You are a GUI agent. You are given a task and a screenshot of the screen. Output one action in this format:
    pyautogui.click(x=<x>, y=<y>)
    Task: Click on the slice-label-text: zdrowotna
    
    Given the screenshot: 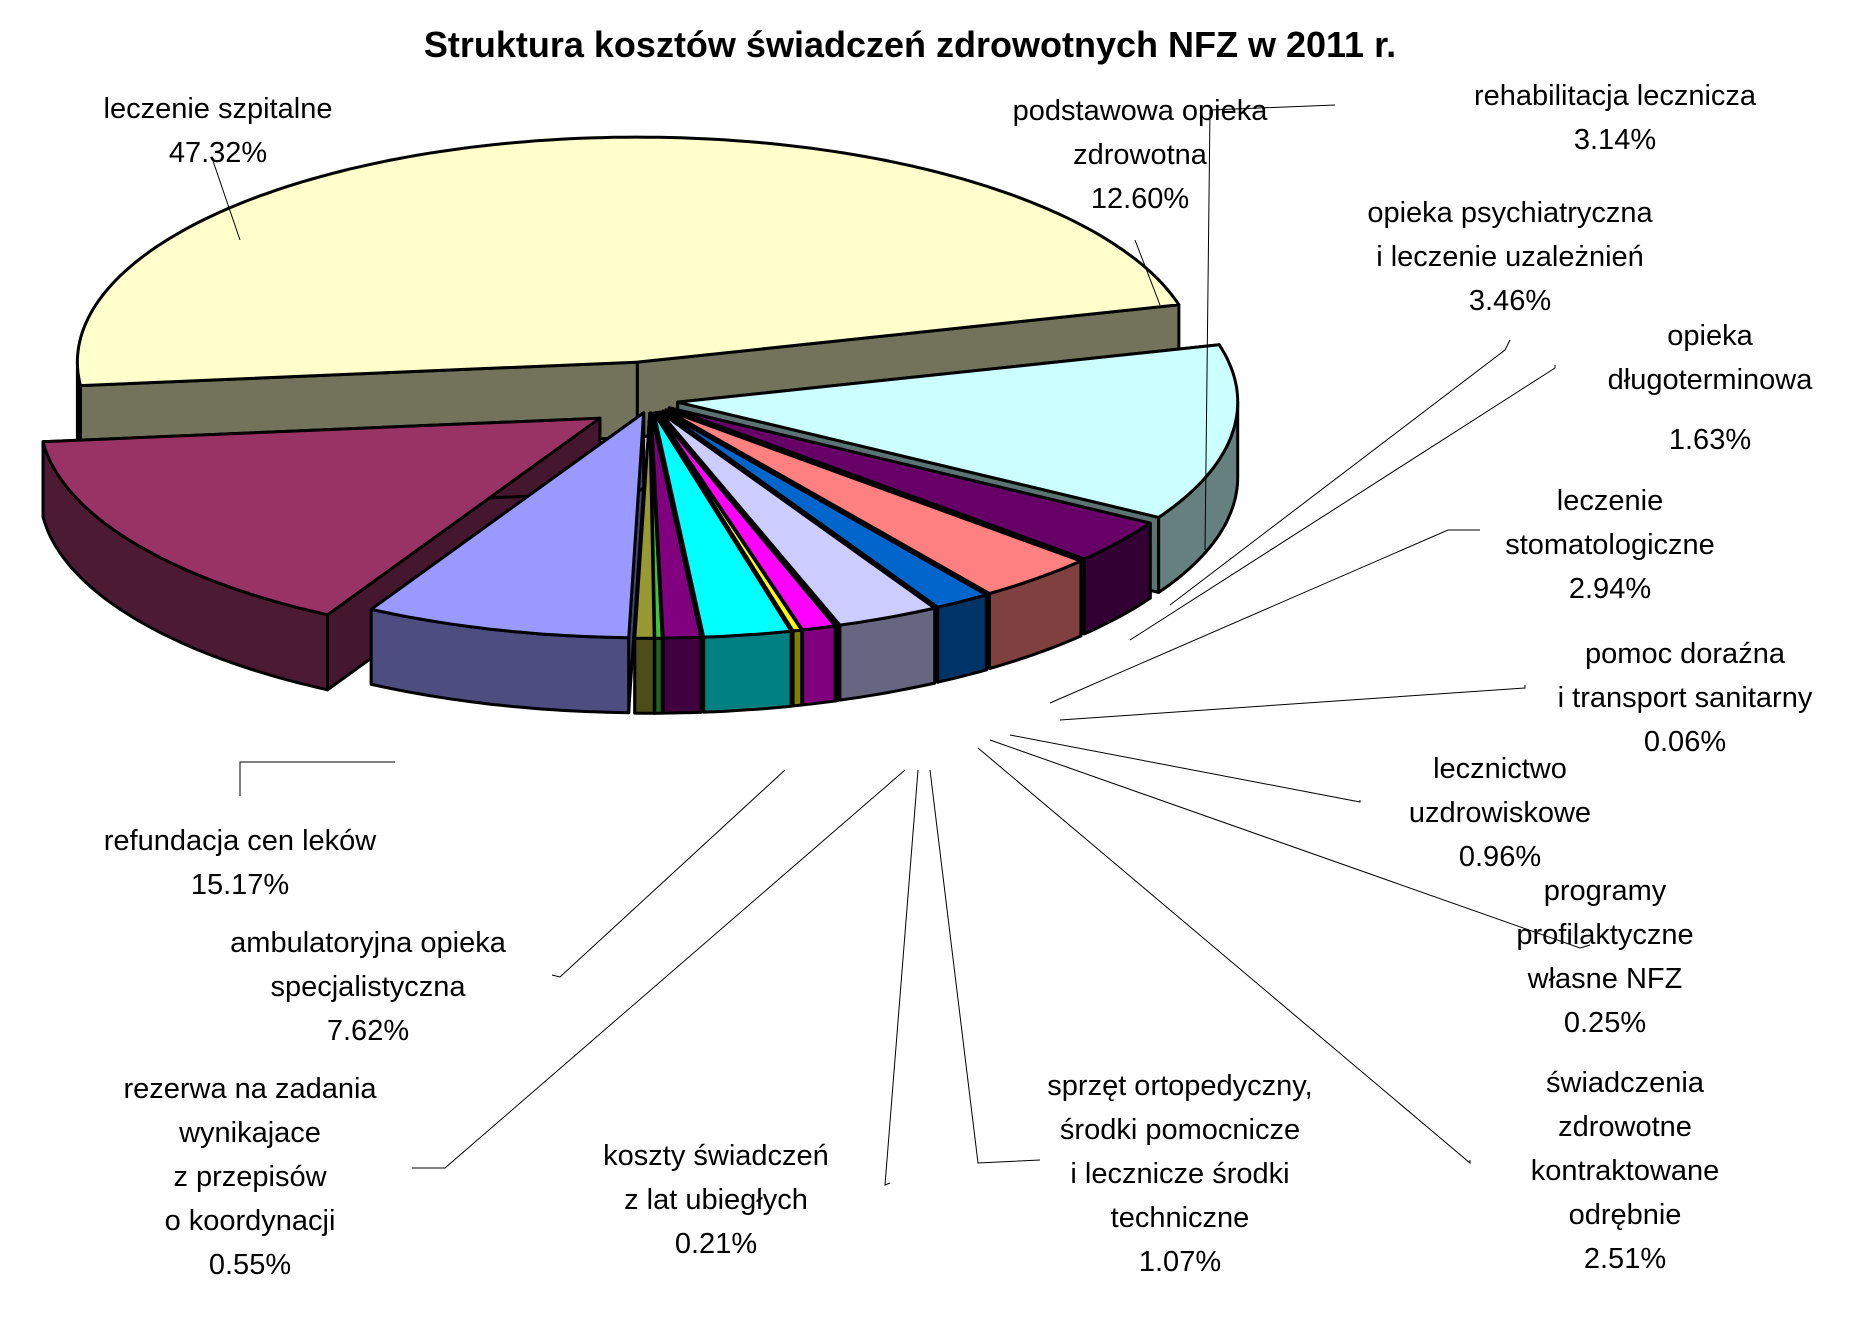 What is the action you would take?
    pyautogui.click(x=1140, y=155)
    